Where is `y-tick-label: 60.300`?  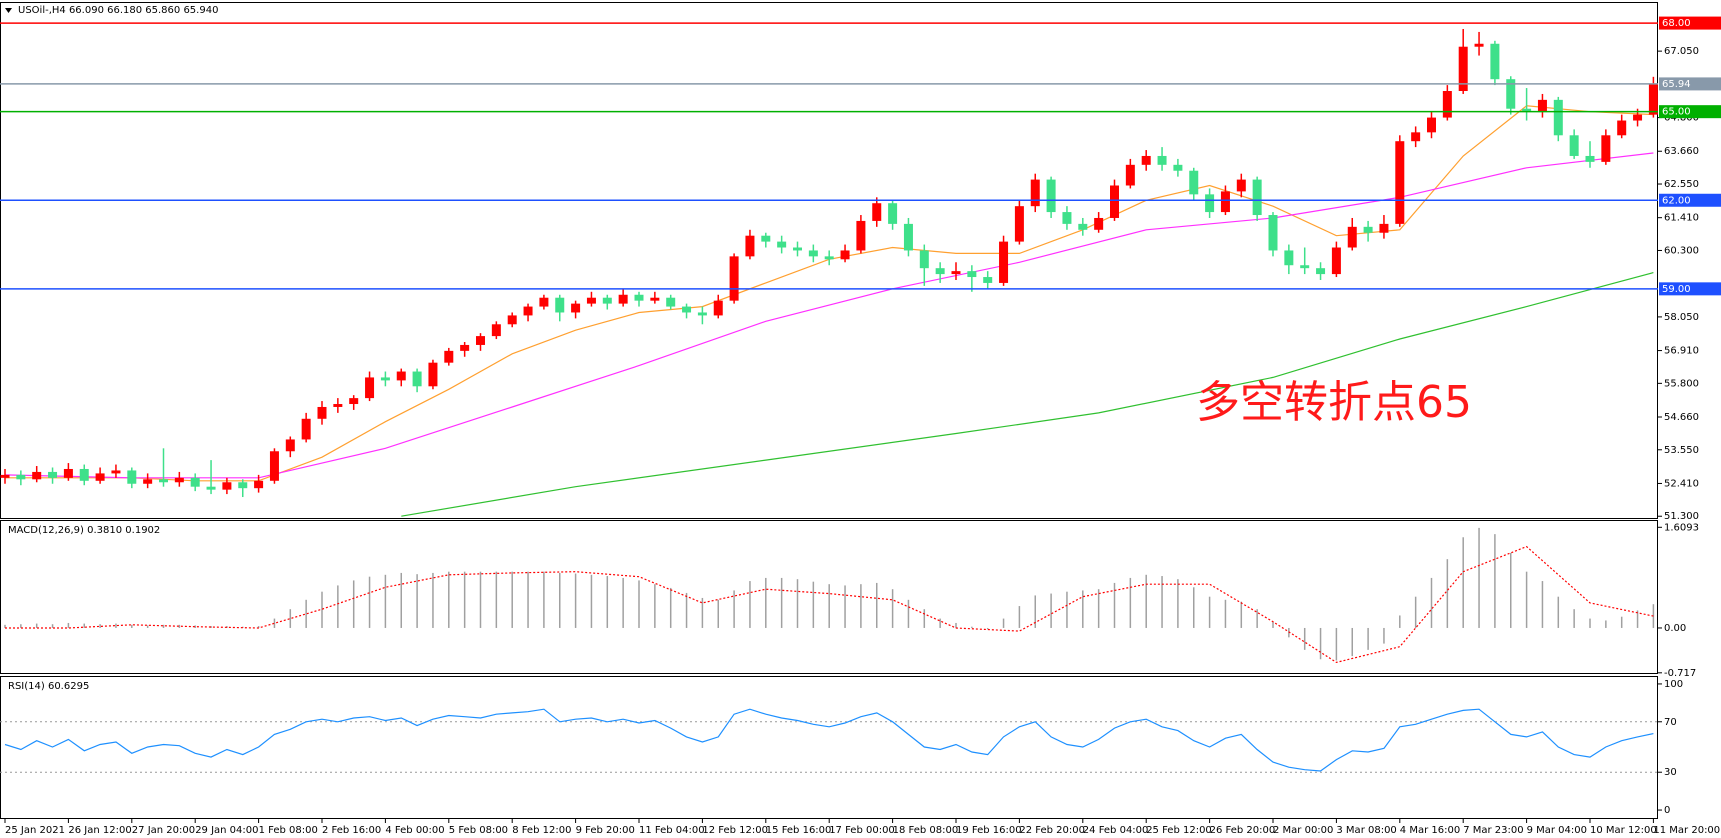
y-tick-label: 60.300 is located at coordinates (1681, 250).